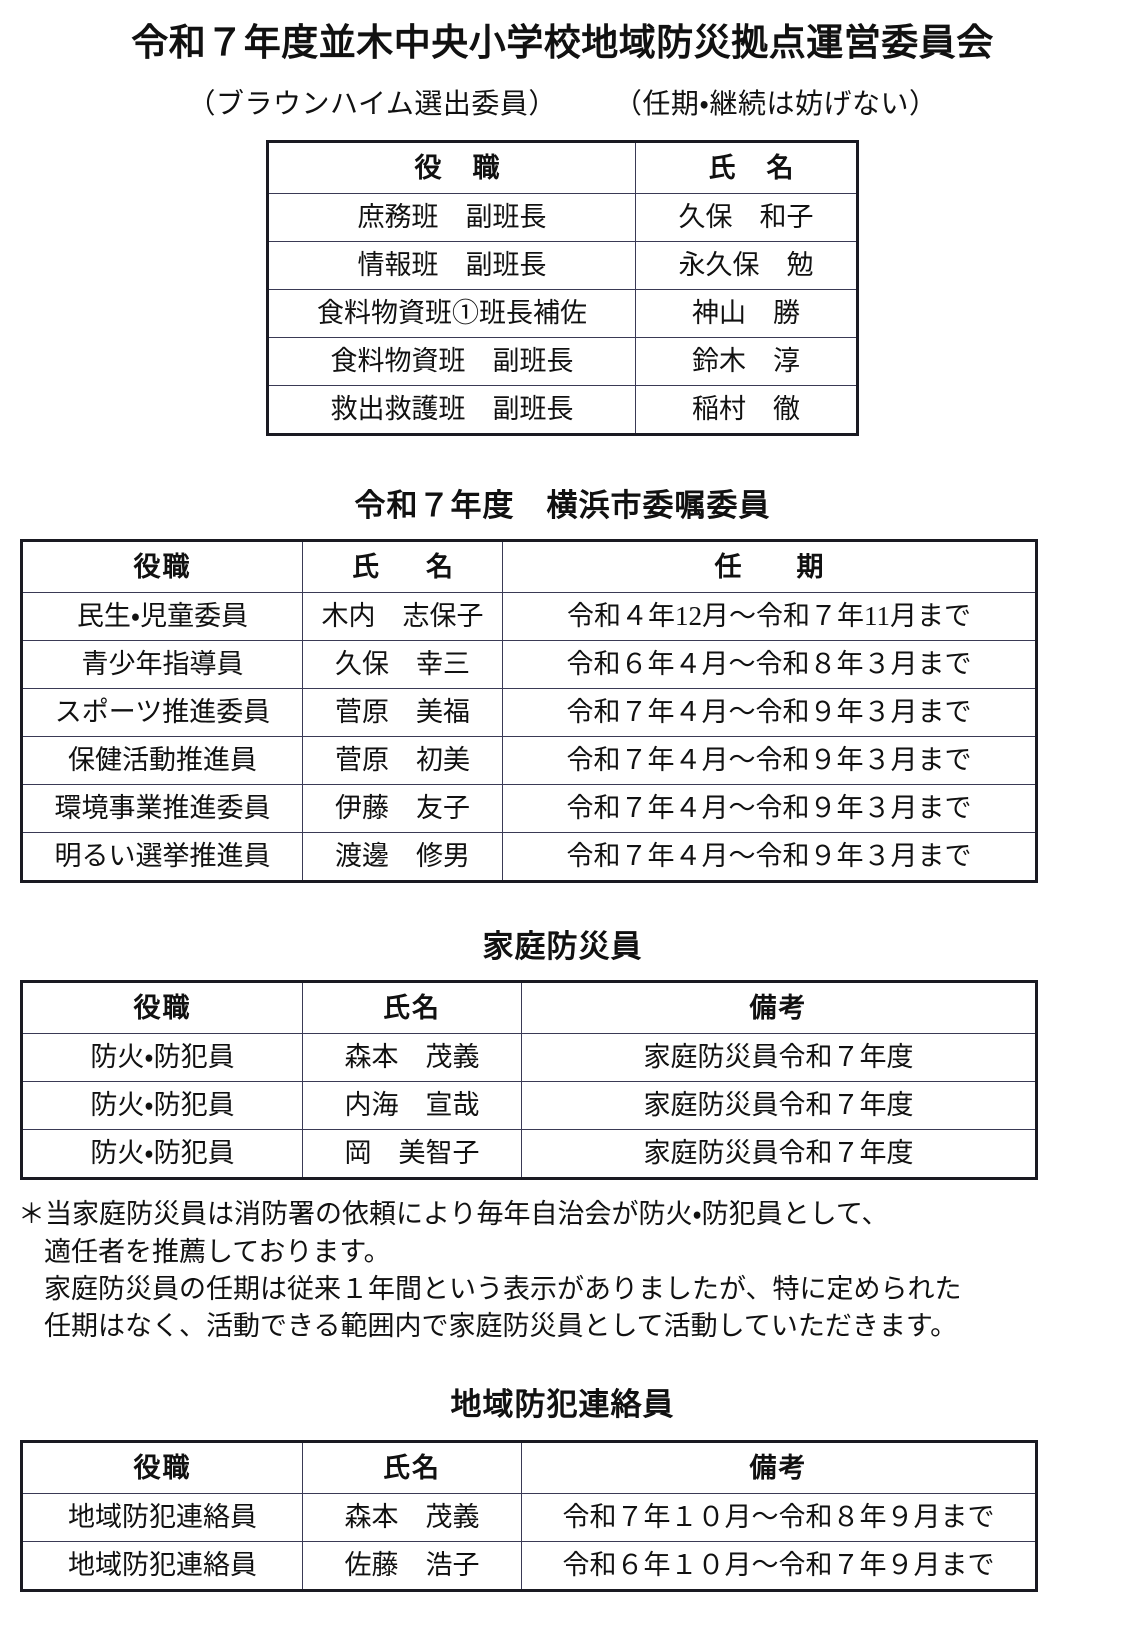 This screenshot has width=1125, height=1633. I want to click on cell-role: 食料物資班 副班長, so click(451, 362).